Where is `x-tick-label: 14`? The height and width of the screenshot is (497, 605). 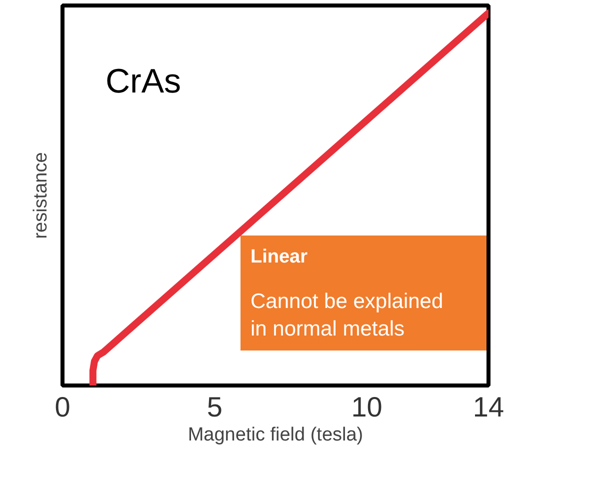
x-tick-label: 14 is located at coordinates (488, 407).